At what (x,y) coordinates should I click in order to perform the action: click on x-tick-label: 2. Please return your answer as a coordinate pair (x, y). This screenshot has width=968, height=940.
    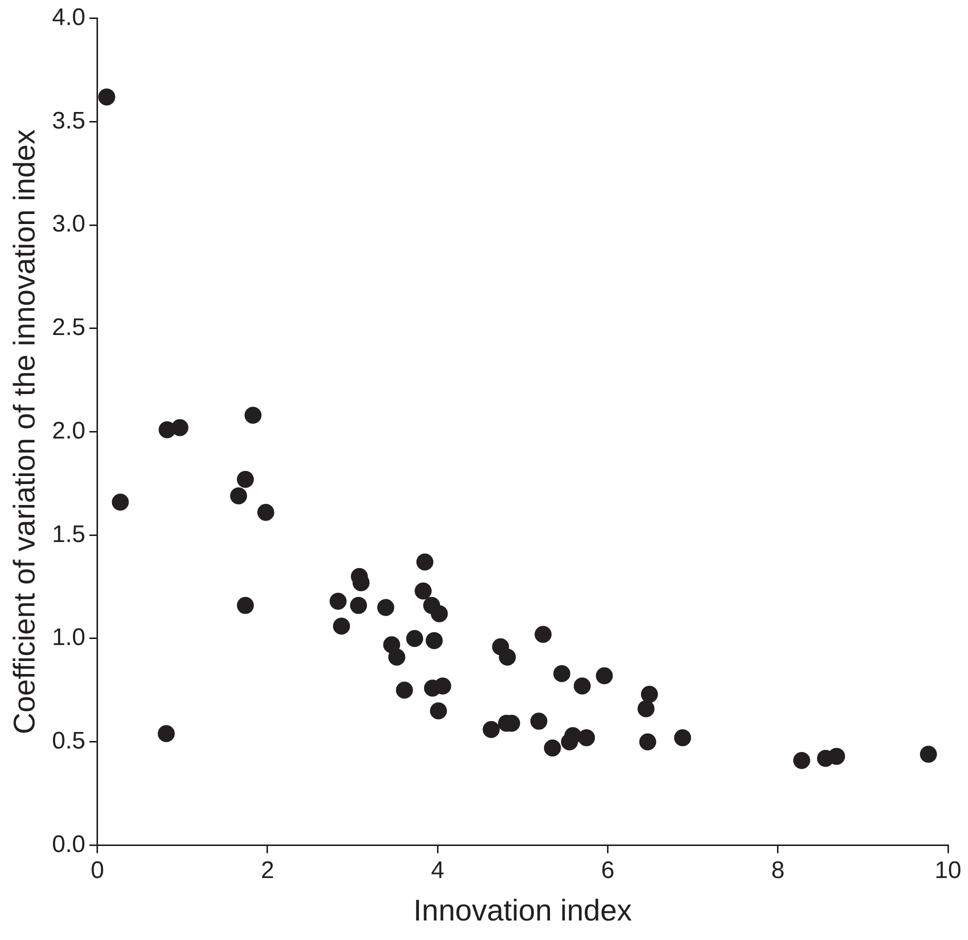
    Looking at the image, I should click on (267, 870).